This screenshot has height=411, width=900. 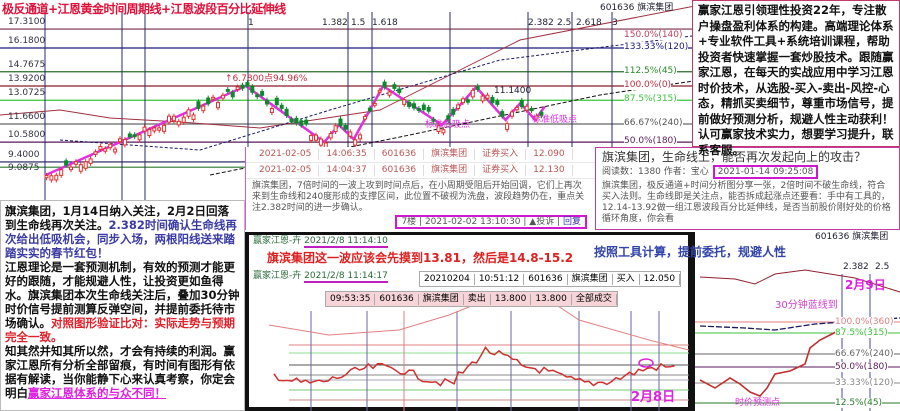 What do you see at coordinates (865, 285) in the screenshot?
I see `date-label: 2月9日` at bounding box center [865, 285].